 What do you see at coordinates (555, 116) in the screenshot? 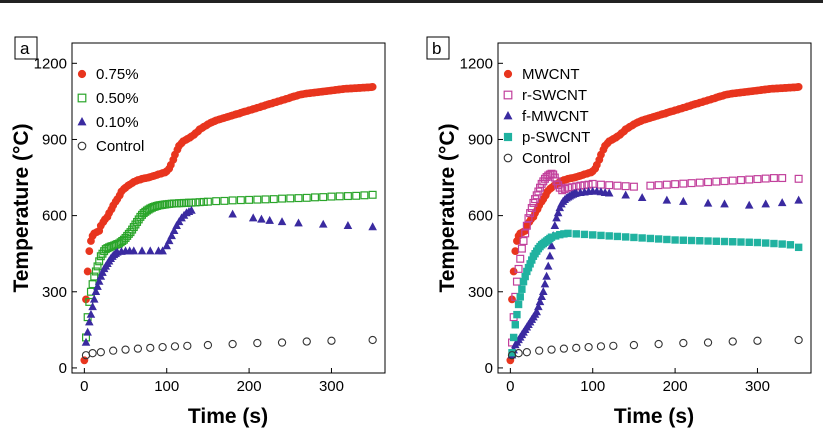
I see `legend-label-b: f-MWCNT` at bounding box center [555, 116].